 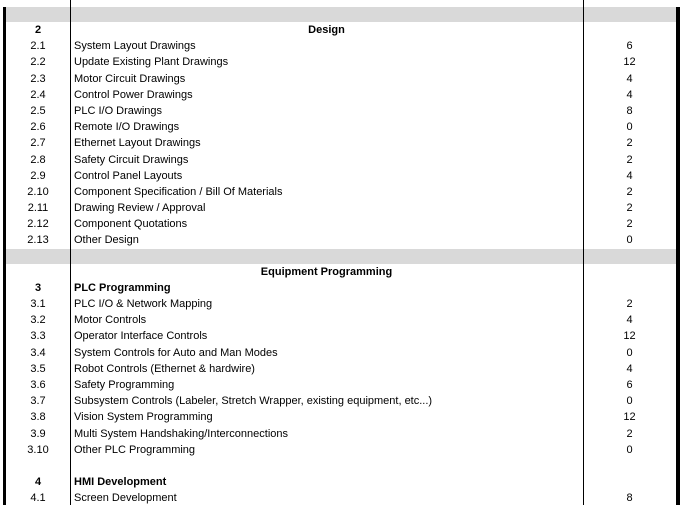 I want to click on row-number-cell: 3.2, so click(x=38, y=320).